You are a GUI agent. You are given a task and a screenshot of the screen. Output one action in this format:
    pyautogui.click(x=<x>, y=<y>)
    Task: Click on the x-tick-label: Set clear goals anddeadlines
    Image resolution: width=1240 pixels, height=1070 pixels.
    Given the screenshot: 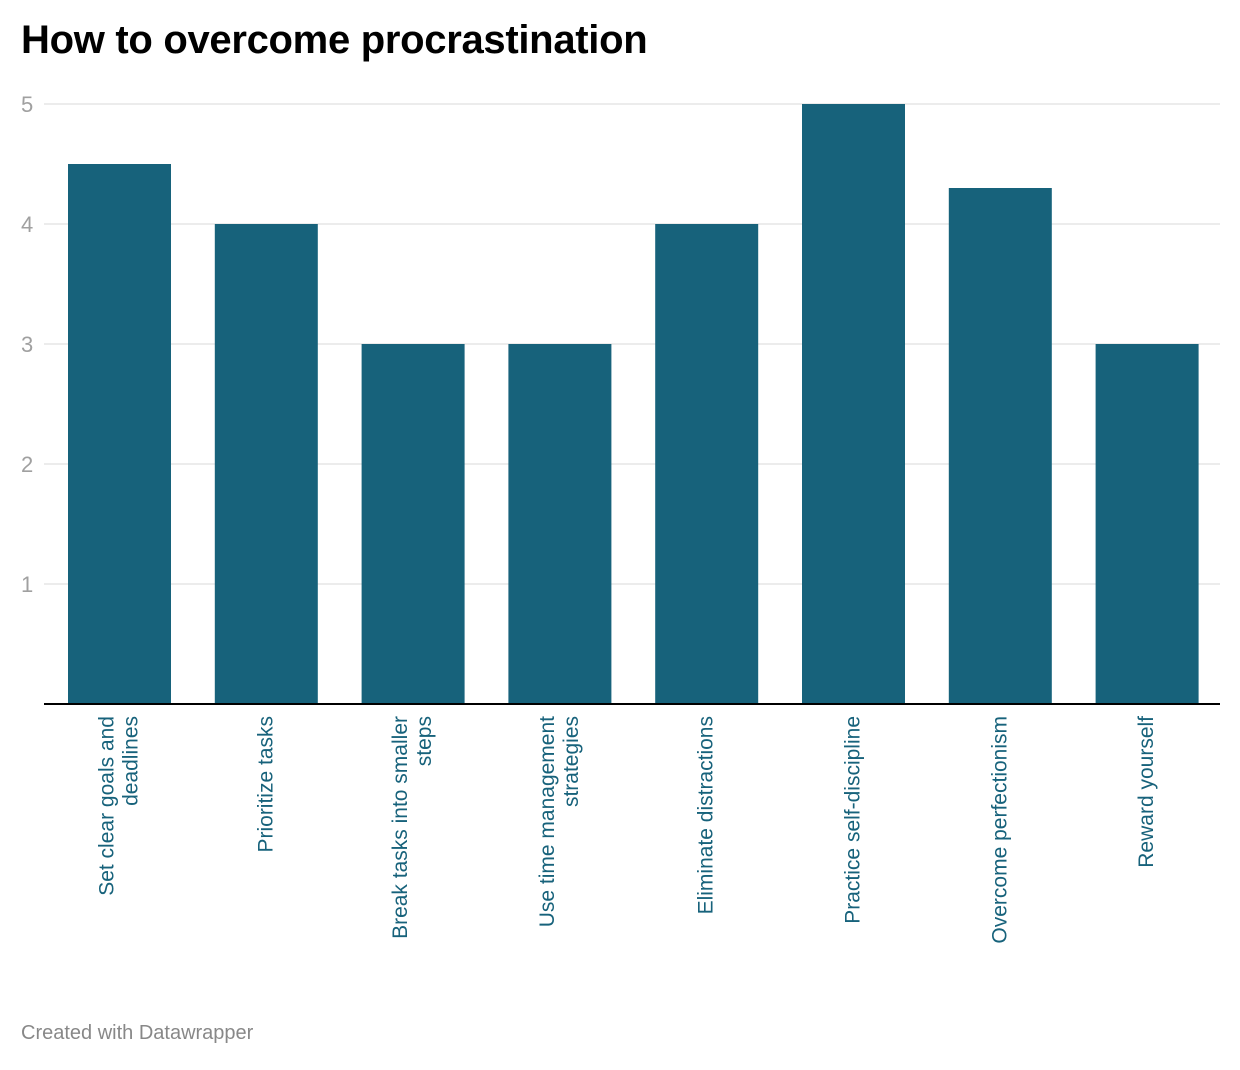 What is the action you would take?
    pyautogui.click(x=119, y=806)
    